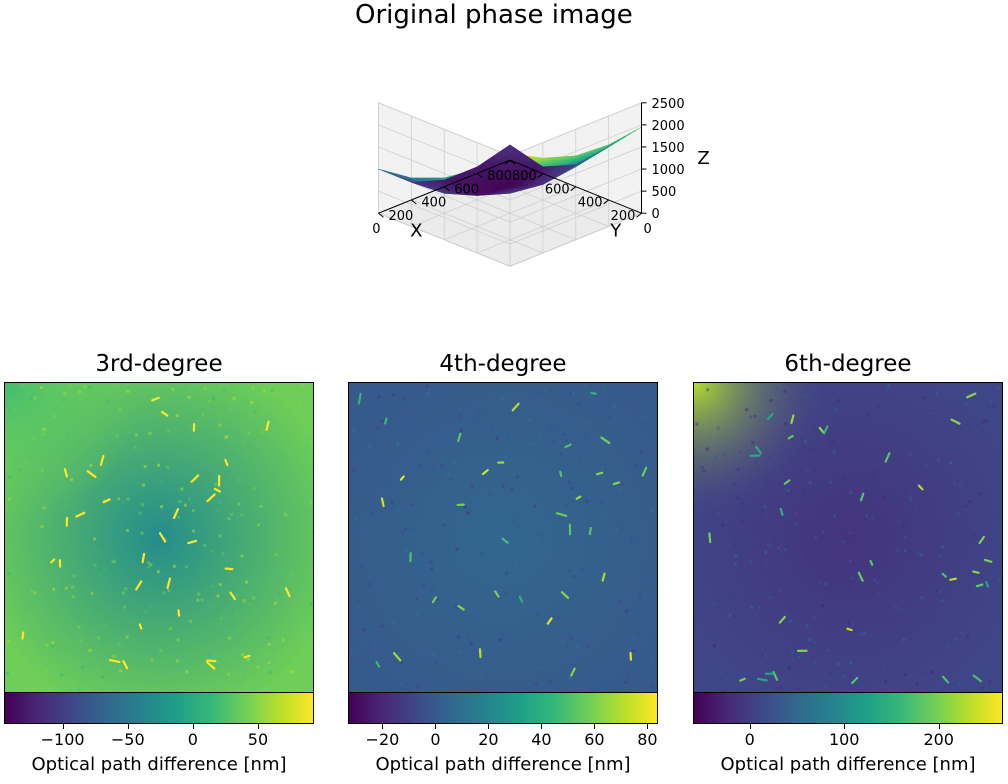  Describe the element at coordinates (382, 739) in the screenshot. I see `colorbar-tick-label: −20` at that location.